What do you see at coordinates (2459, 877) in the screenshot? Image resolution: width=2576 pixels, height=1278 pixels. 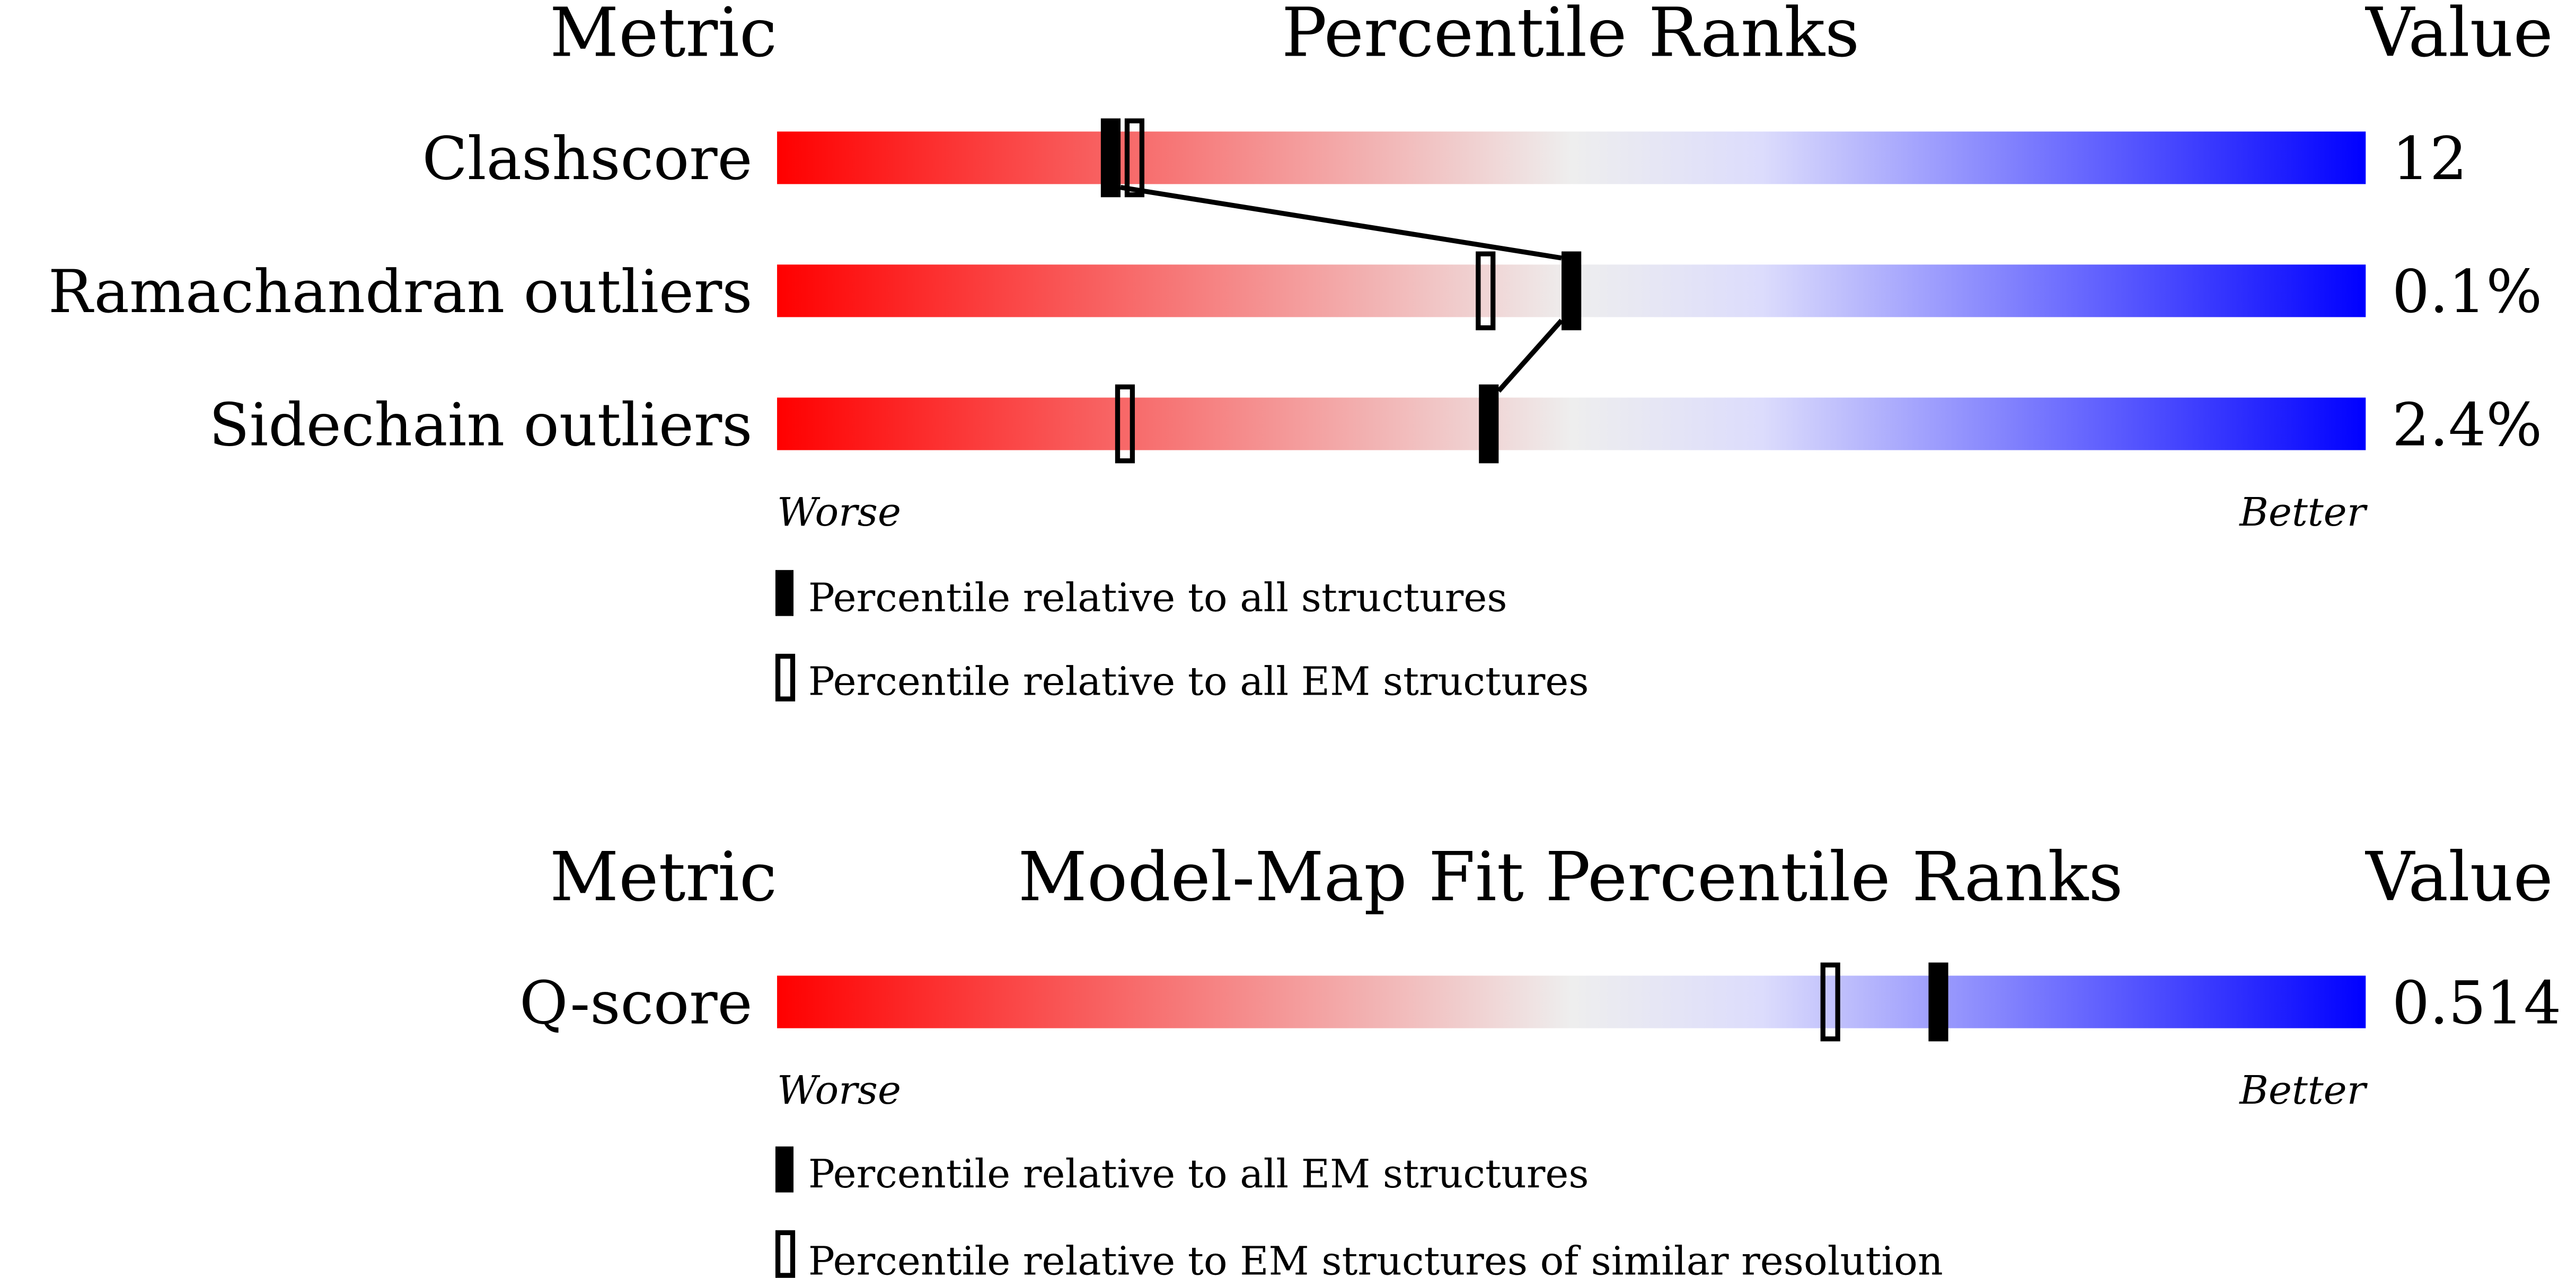 I see `header-value-2: Value` at bounding box center [2459, 877].